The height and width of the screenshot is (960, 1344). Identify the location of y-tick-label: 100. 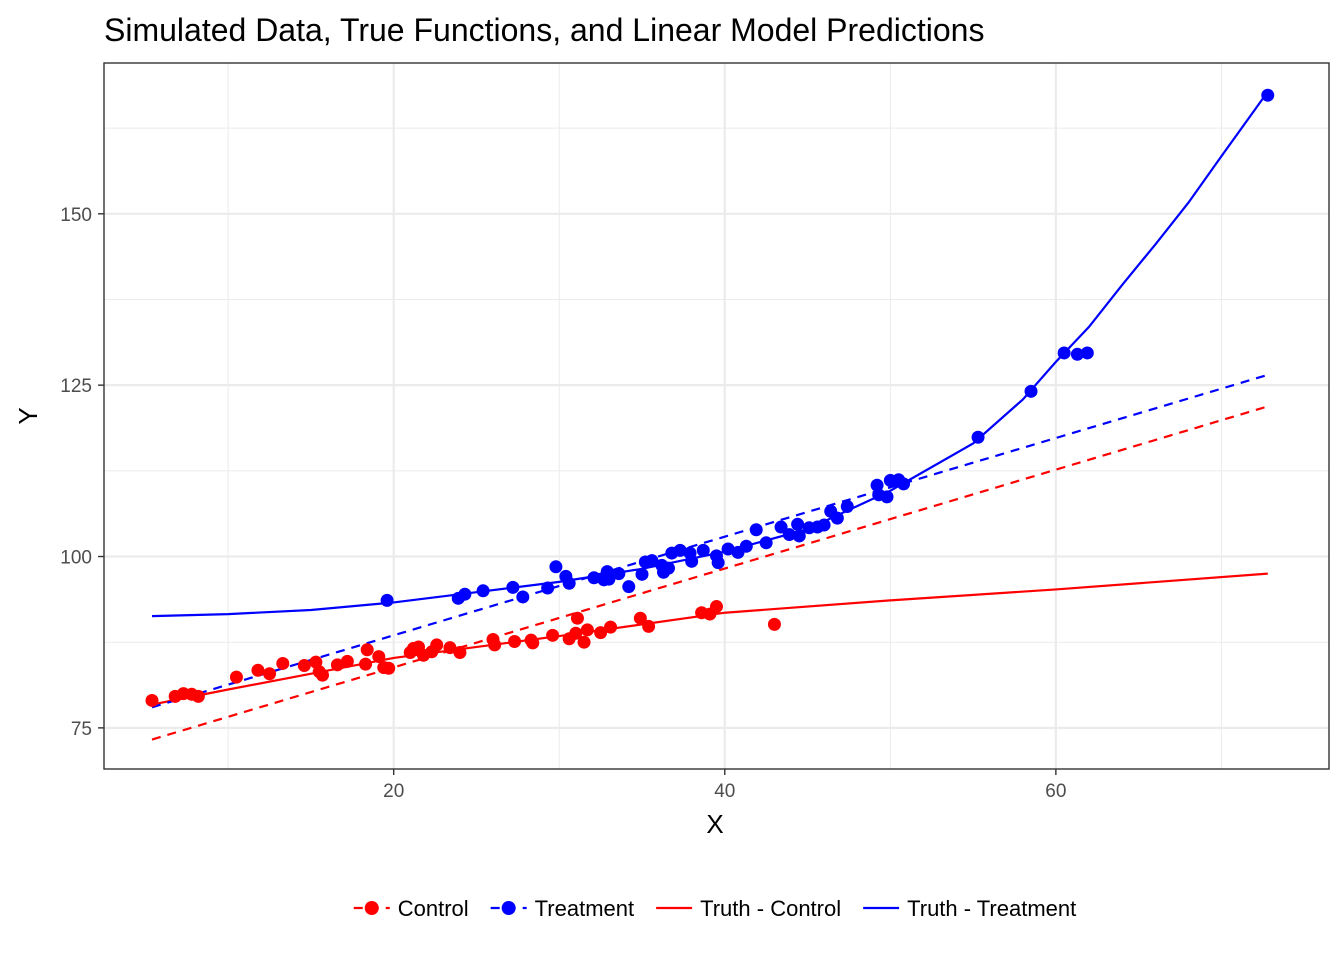
(76, 558).